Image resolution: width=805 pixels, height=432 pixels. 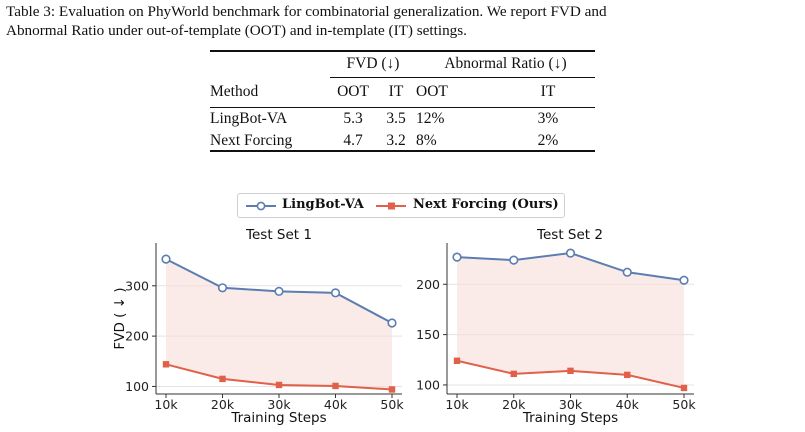 What do you see at coordinates (548, 119) in the screenshot?
I see `row-ab-it: 3%` at bounding box center [548, 119].